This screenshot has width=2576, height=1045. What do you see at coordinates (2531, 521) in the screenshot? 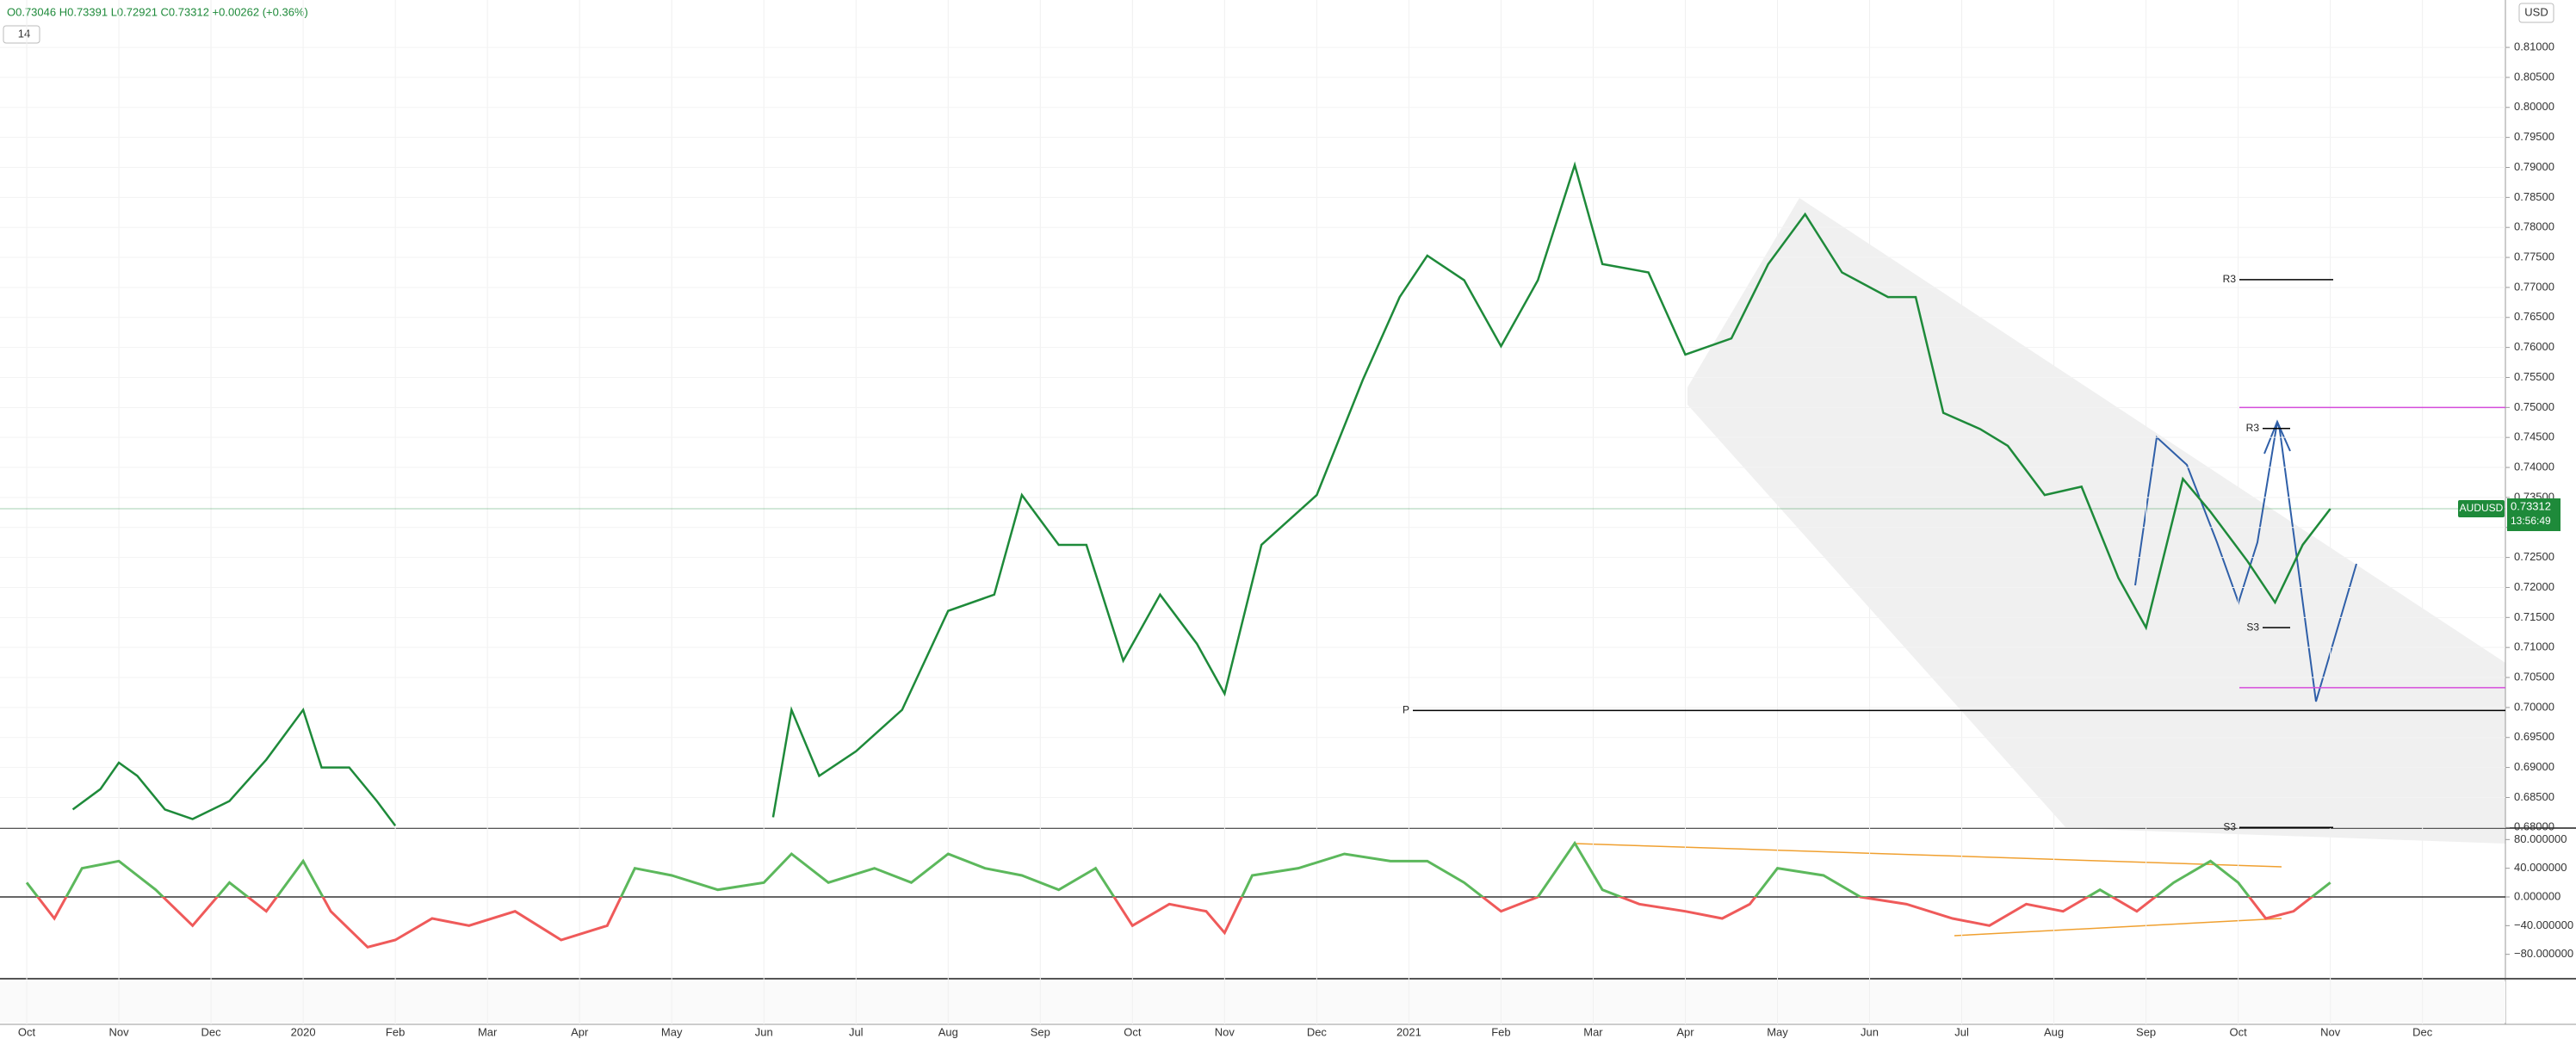
I see `price-tag-time: 13:56:49` at bounding box center [2531, 521].